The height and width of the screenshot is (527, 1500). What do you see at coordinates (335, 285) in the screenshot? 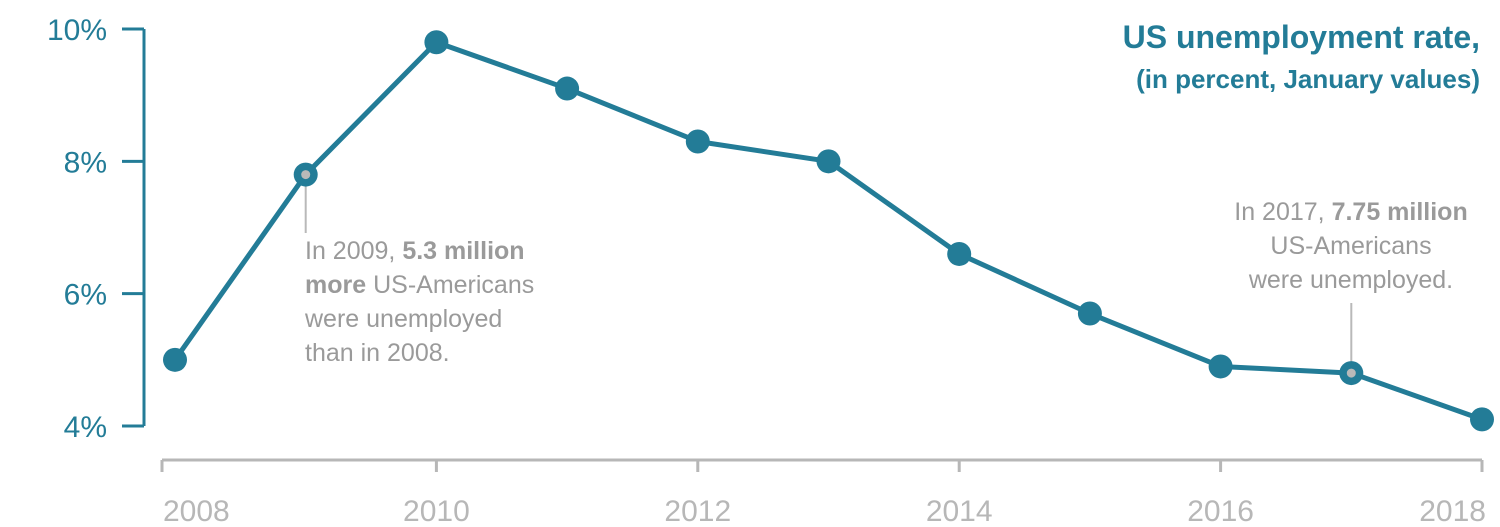
I see `annotation-segment: more` at bounding box center [335, 285].